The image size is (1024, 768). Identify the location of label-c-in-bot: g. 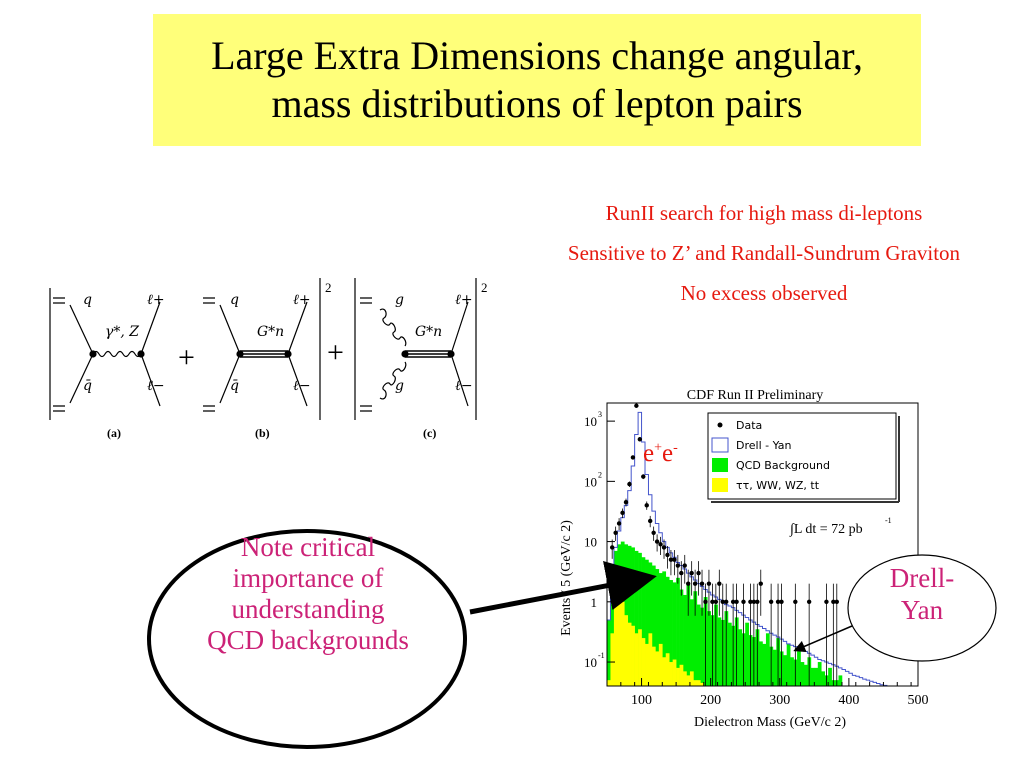
(399, 386).